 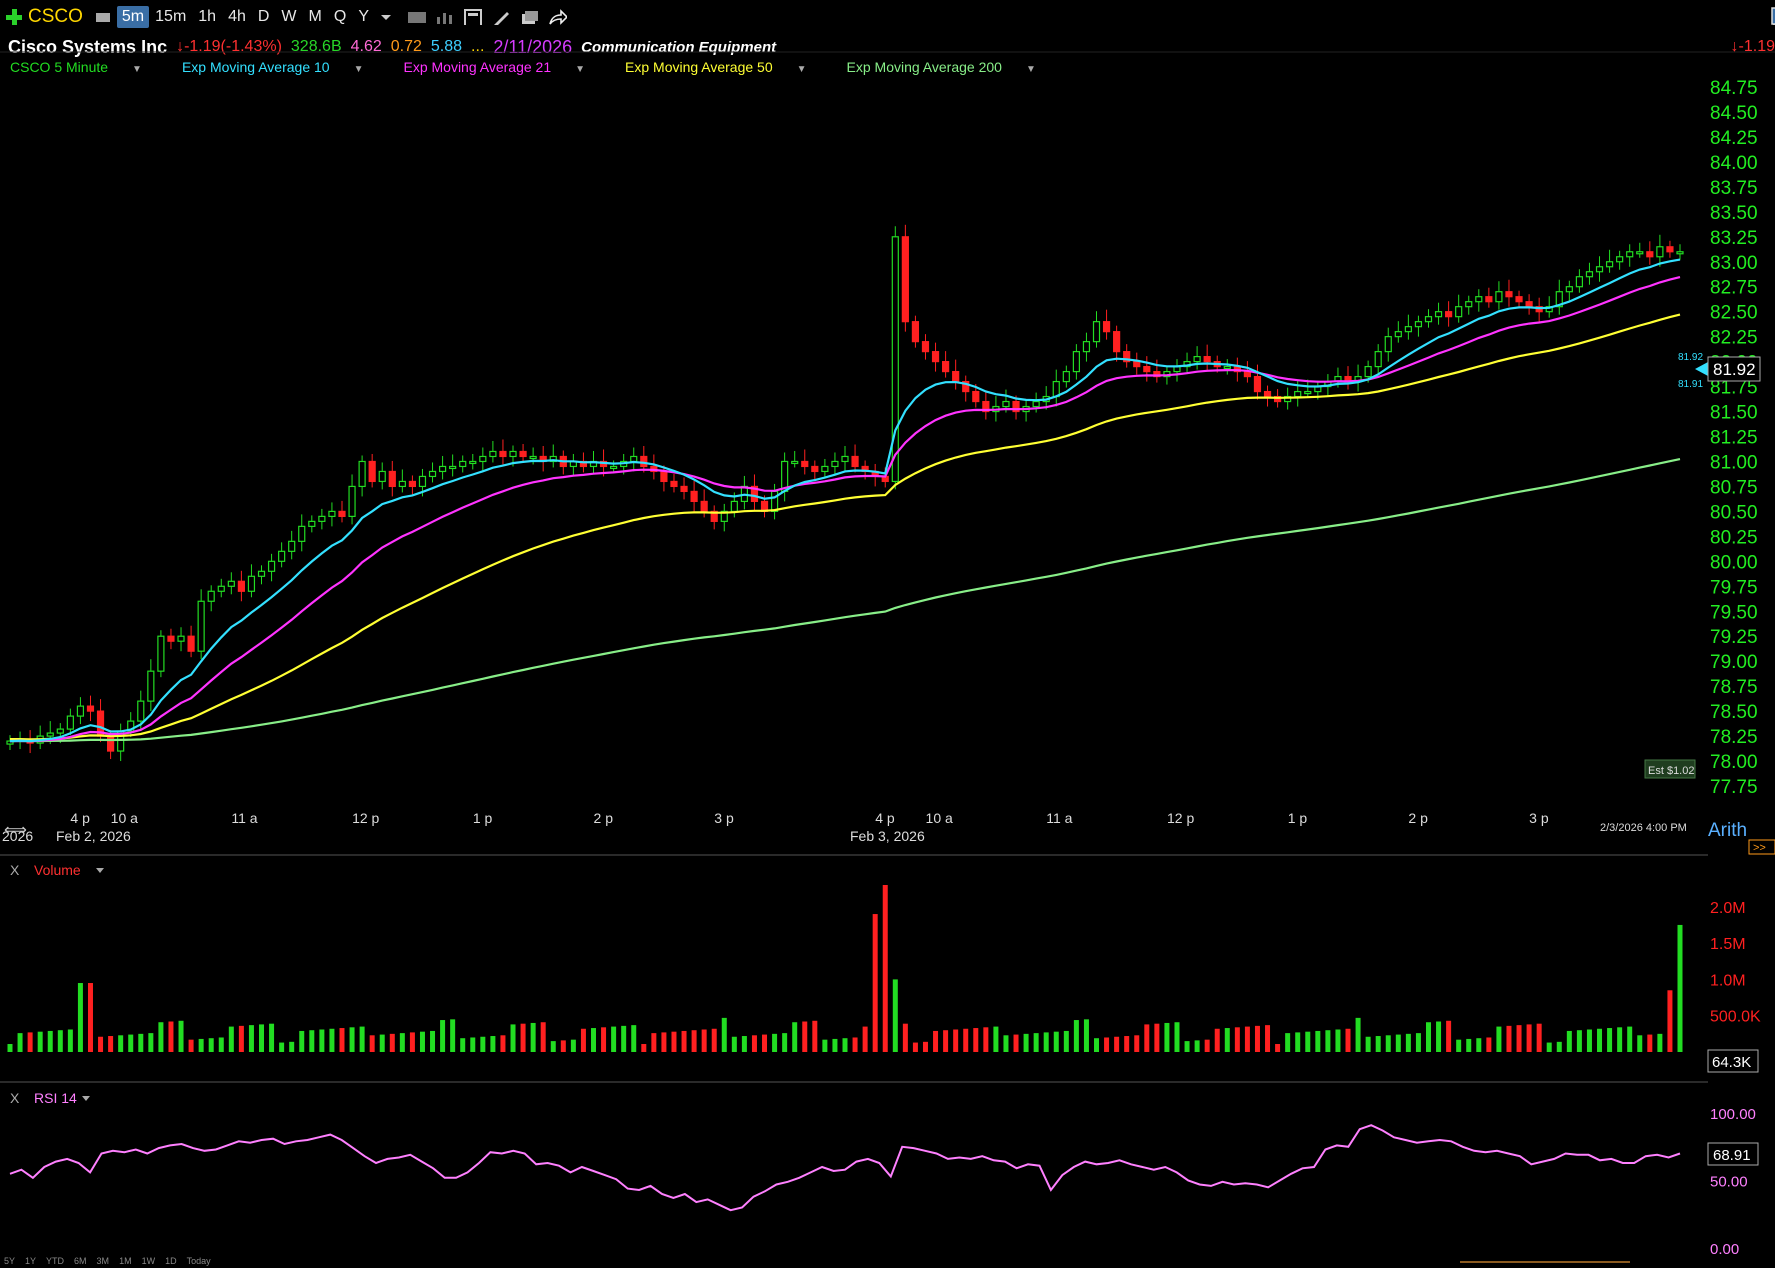 What do you see at coordinates (171, 16) in the screenshot?
I see `timeframe-15m: 15m` at bounding box center [171, 16].